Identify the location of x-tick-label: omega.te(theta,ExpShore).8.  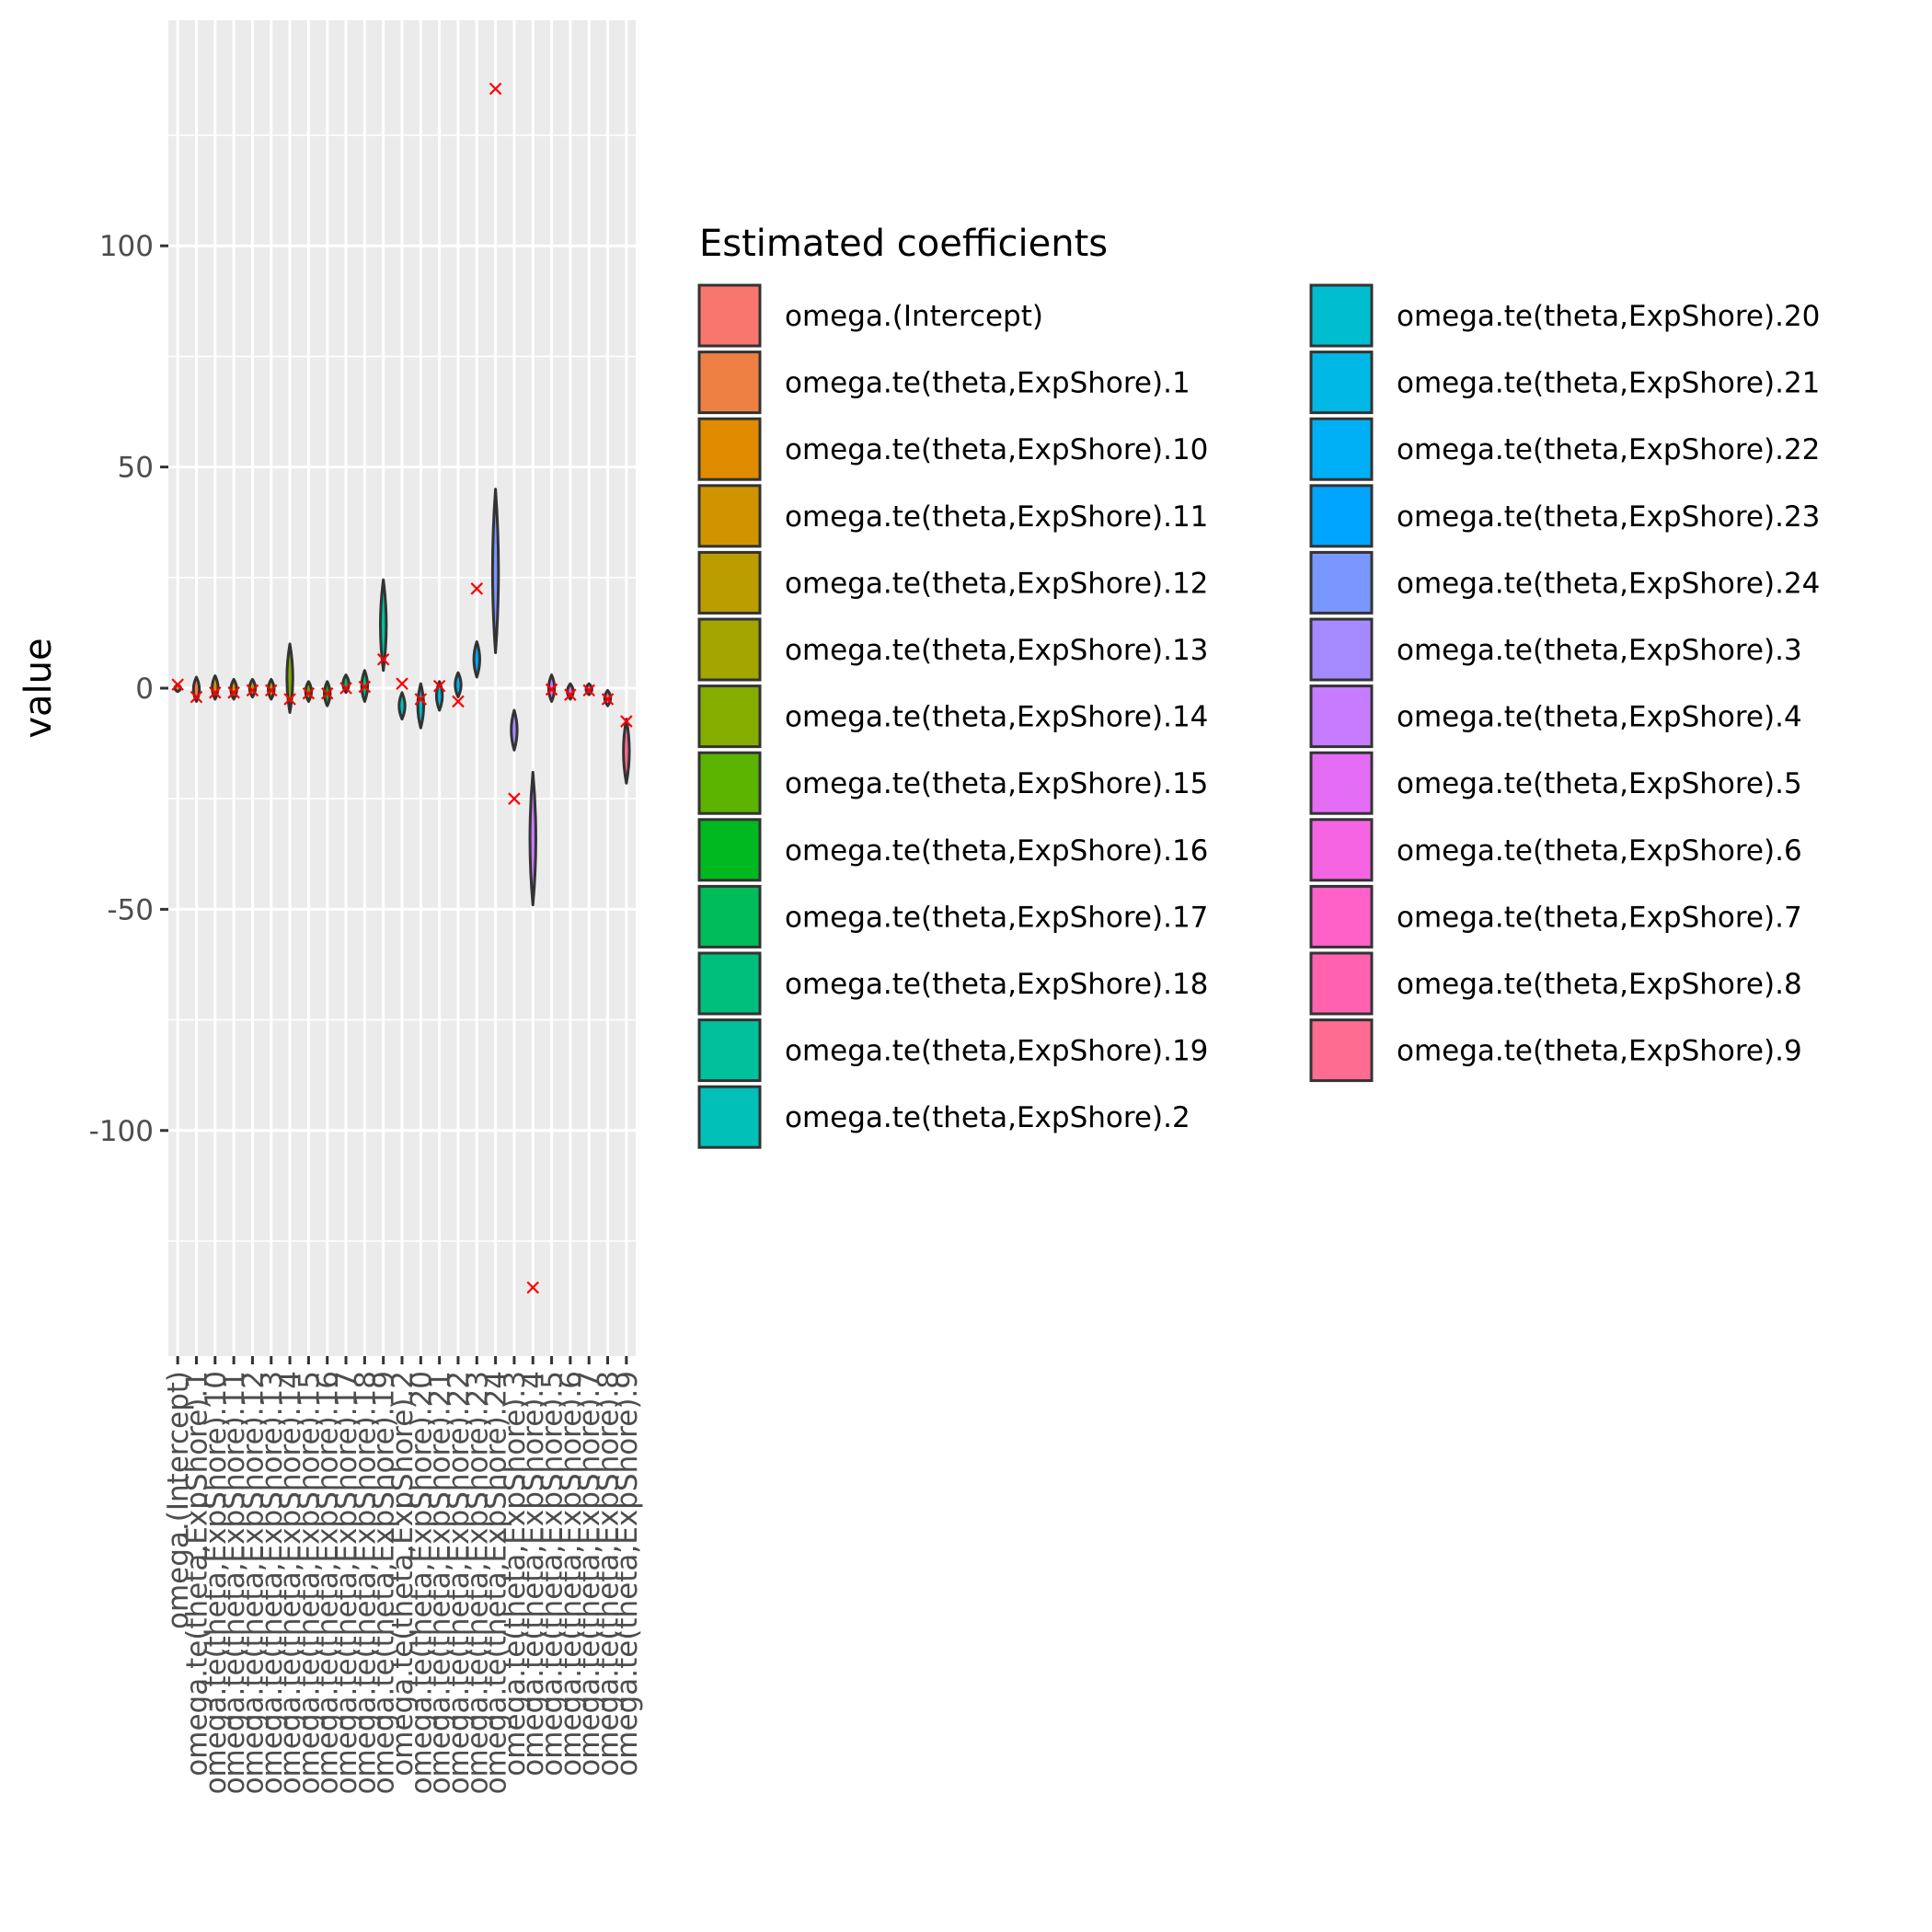
(609, 1574).